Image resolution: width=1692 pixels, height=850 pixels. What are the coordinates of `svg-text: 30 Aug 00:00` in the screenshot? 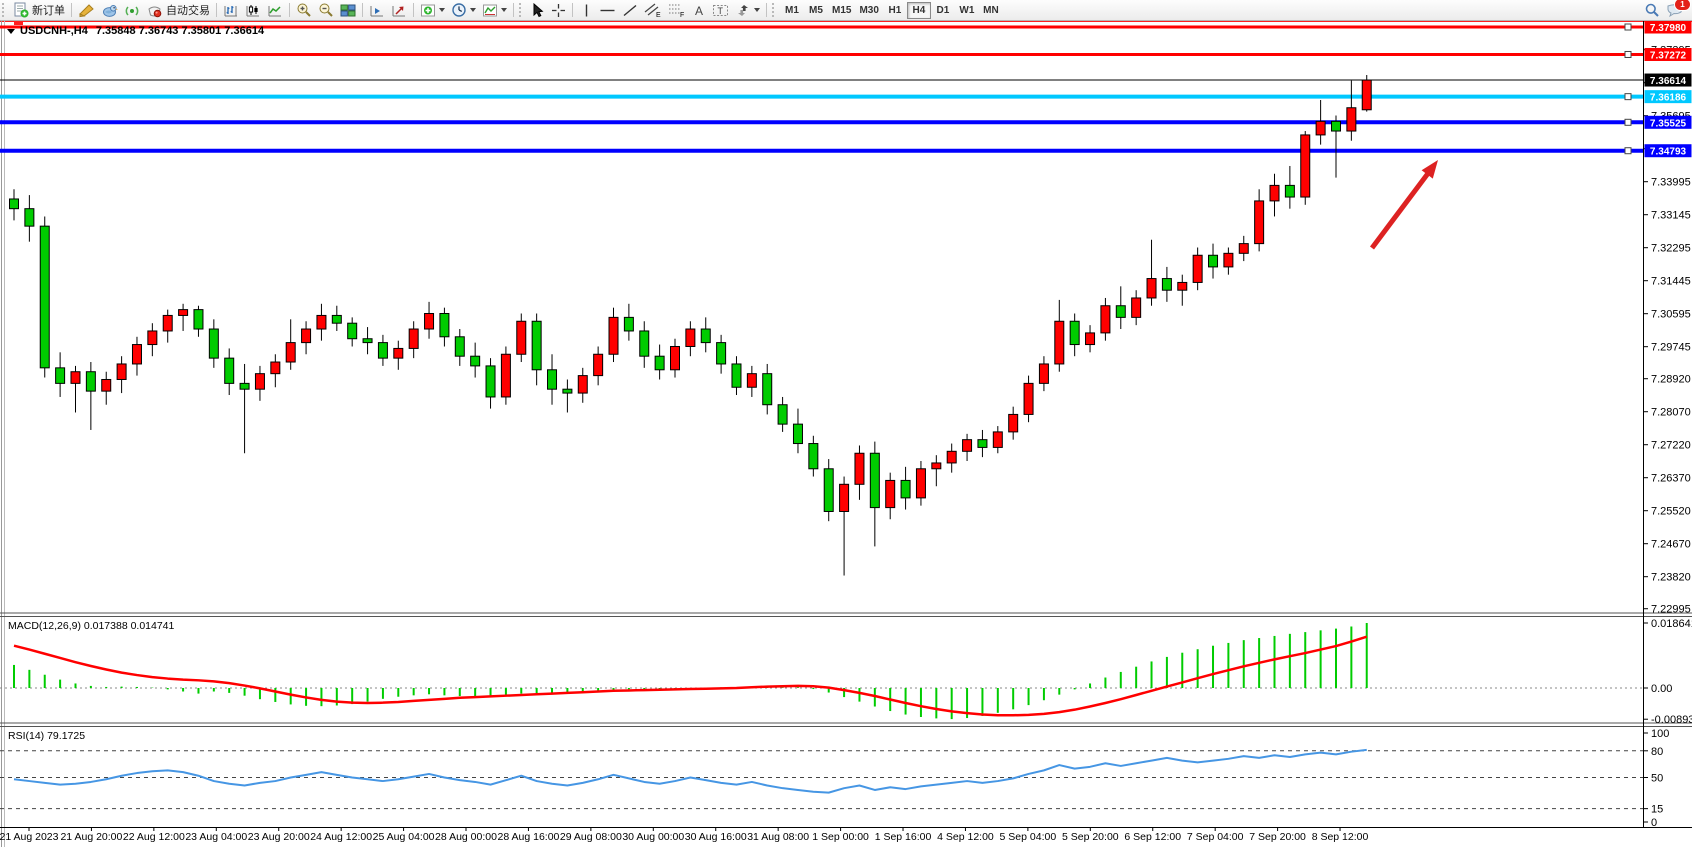 It's located at (653, 837).